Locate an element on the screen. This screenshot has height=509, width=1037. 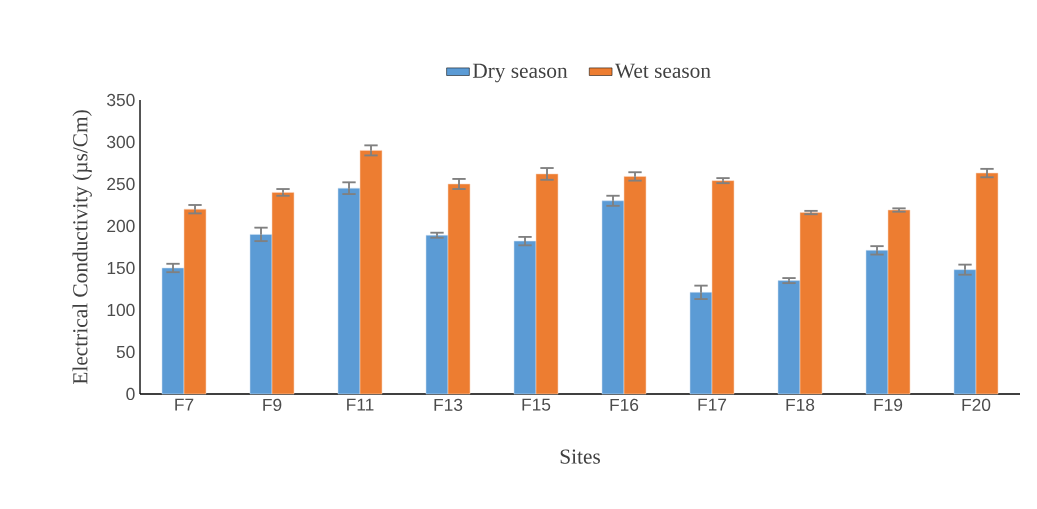
y-tick-label: 300 is located at coordinates (121, 142).